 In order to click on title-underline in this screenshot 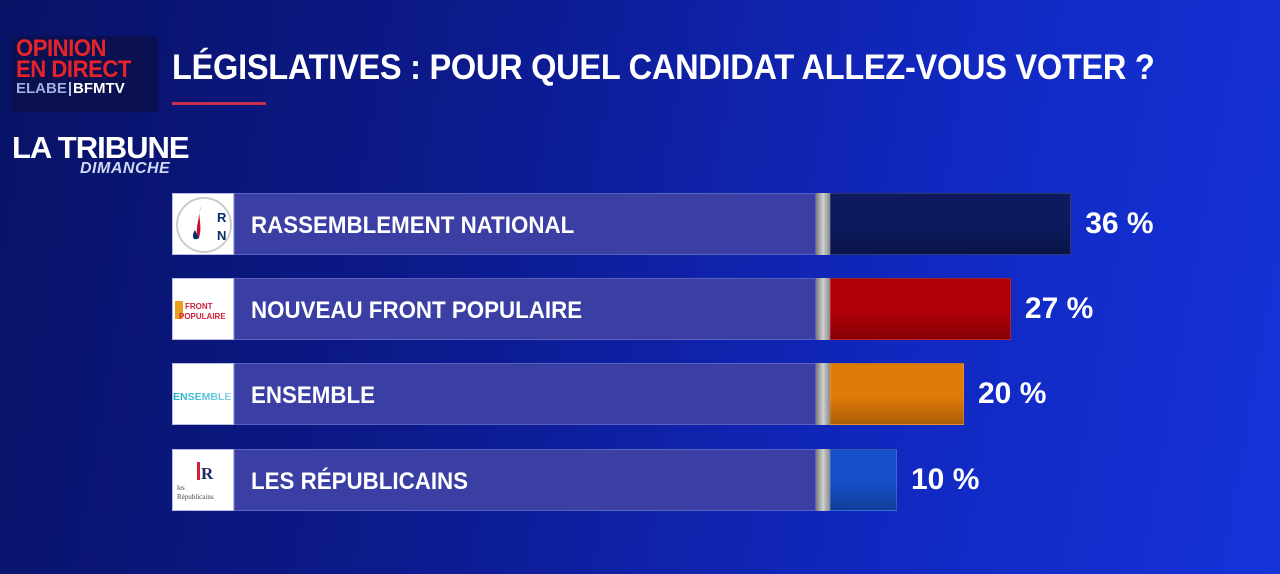, I will do `click(219, 103)`.